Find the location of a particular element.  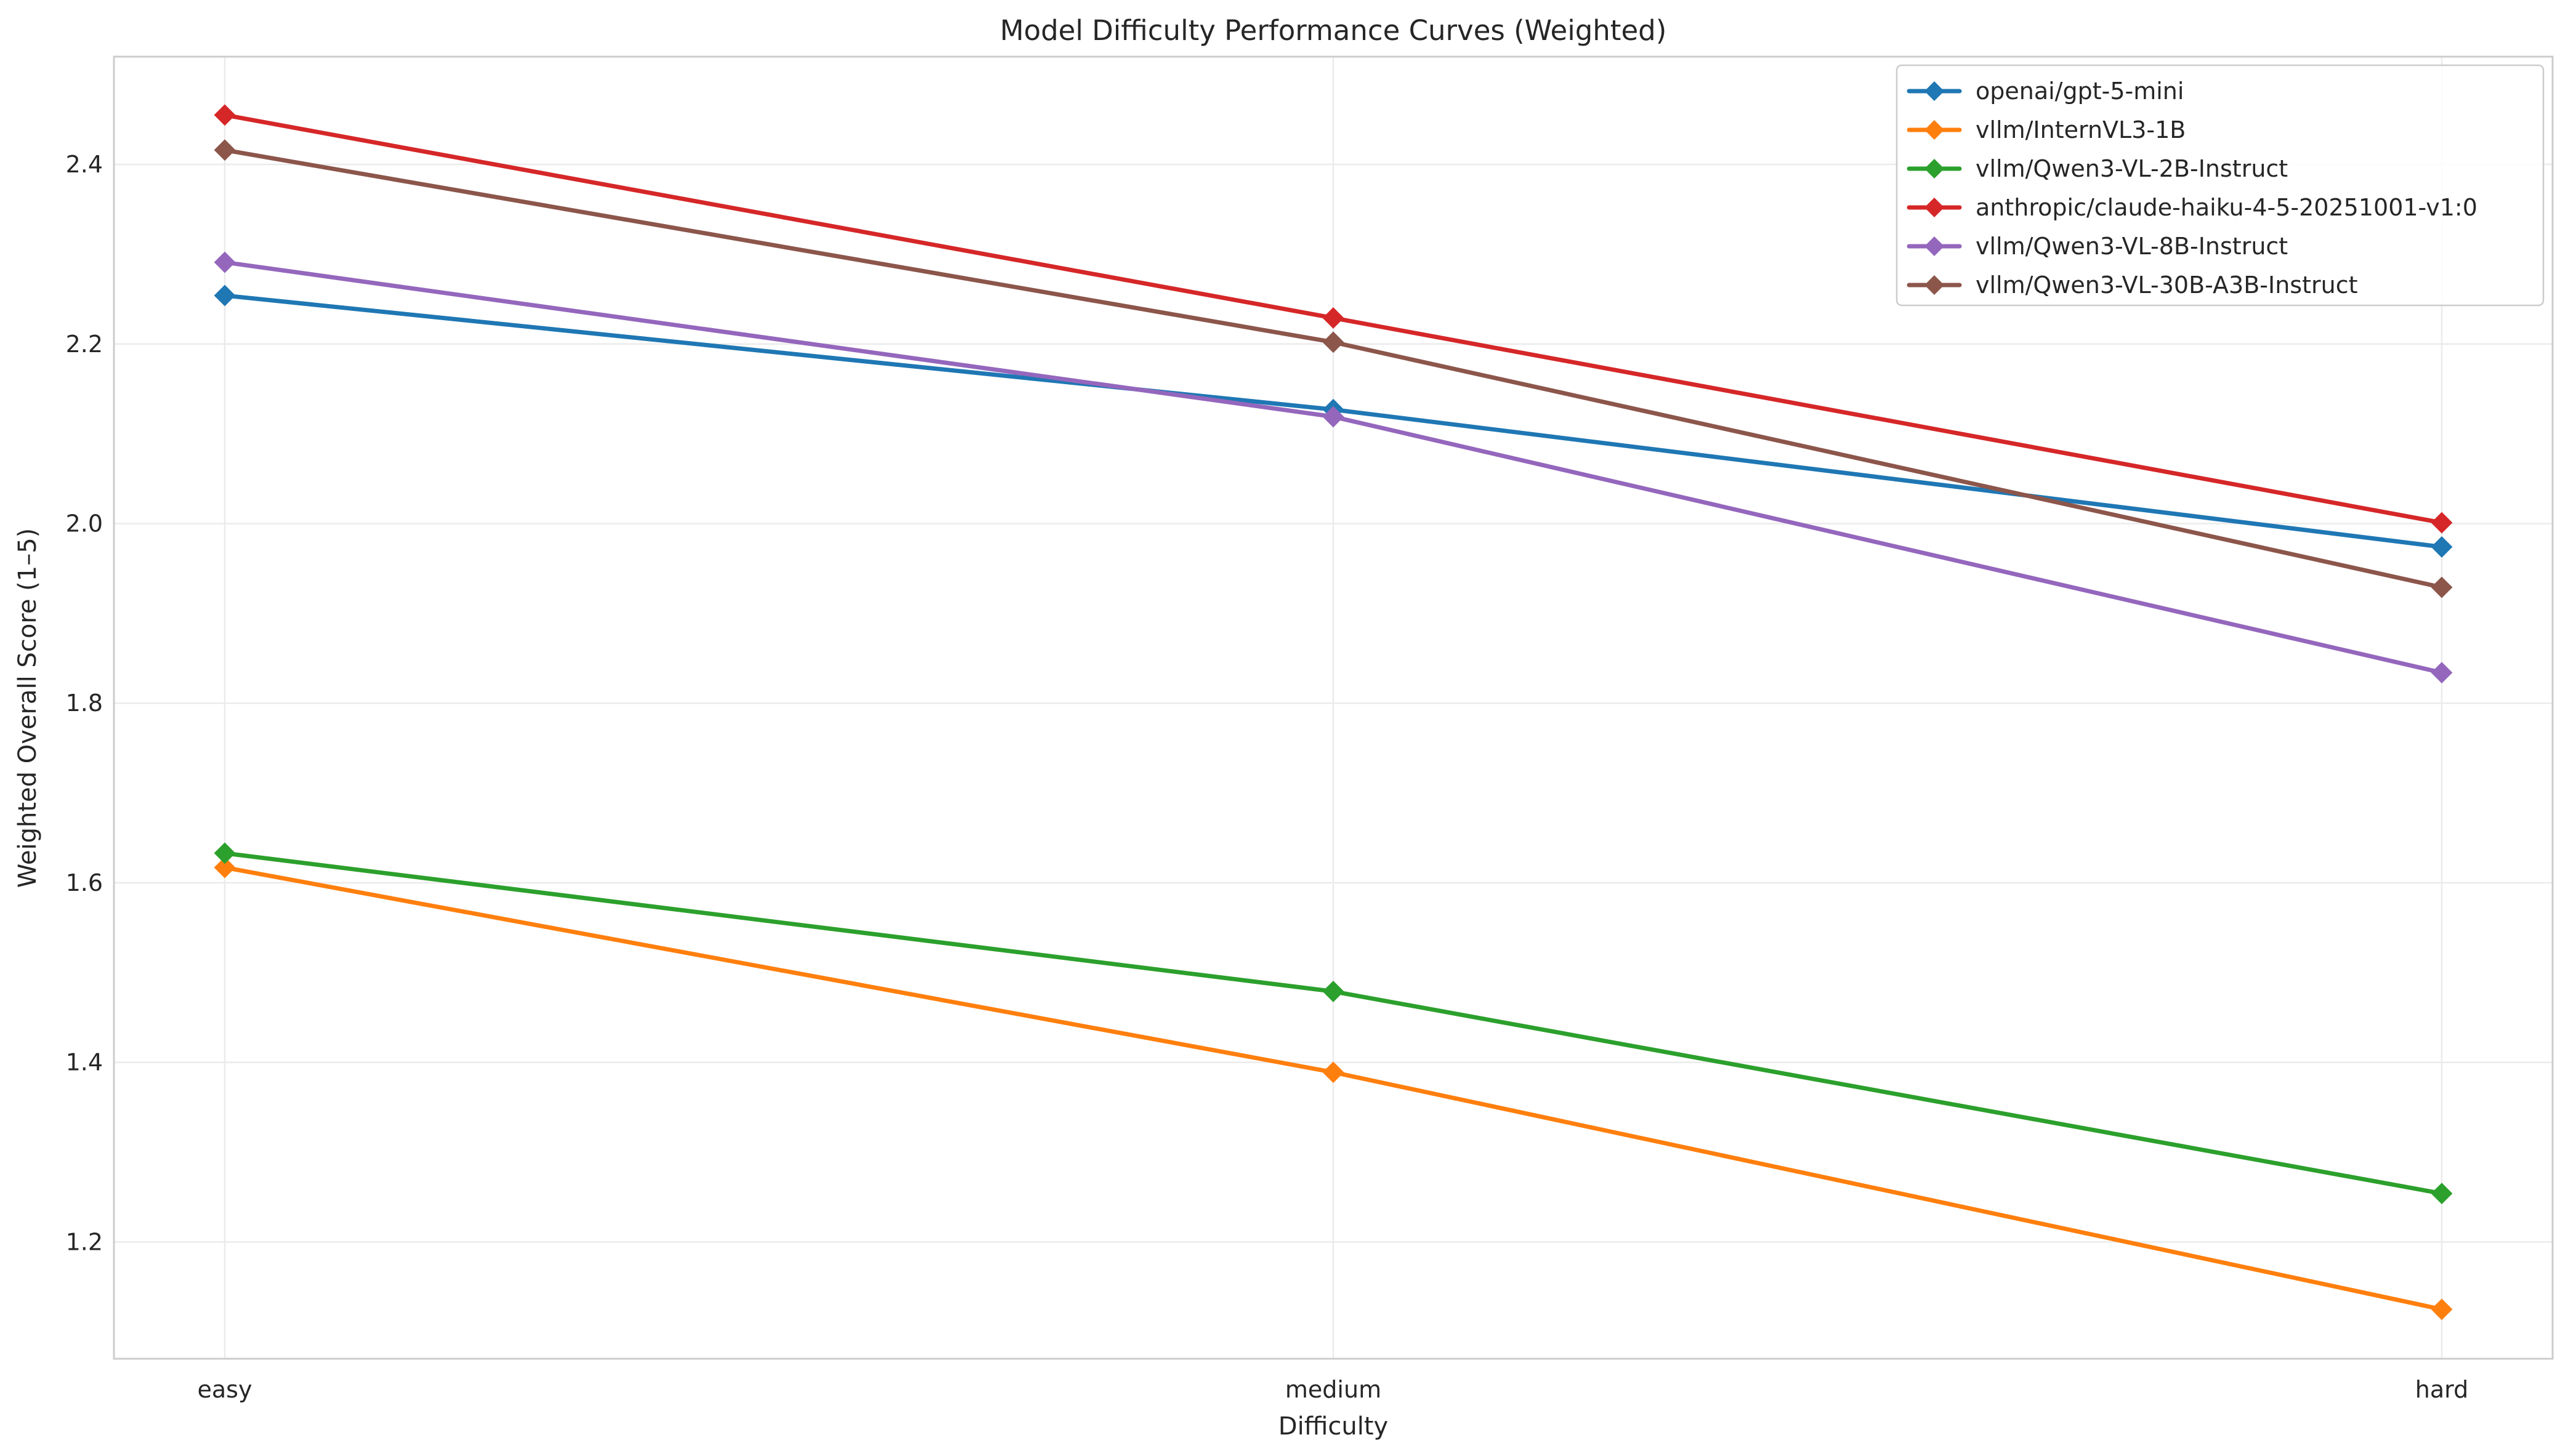

y-axis-label: Weighted Overall Score (1–5) is located at coordinates (28, 708).